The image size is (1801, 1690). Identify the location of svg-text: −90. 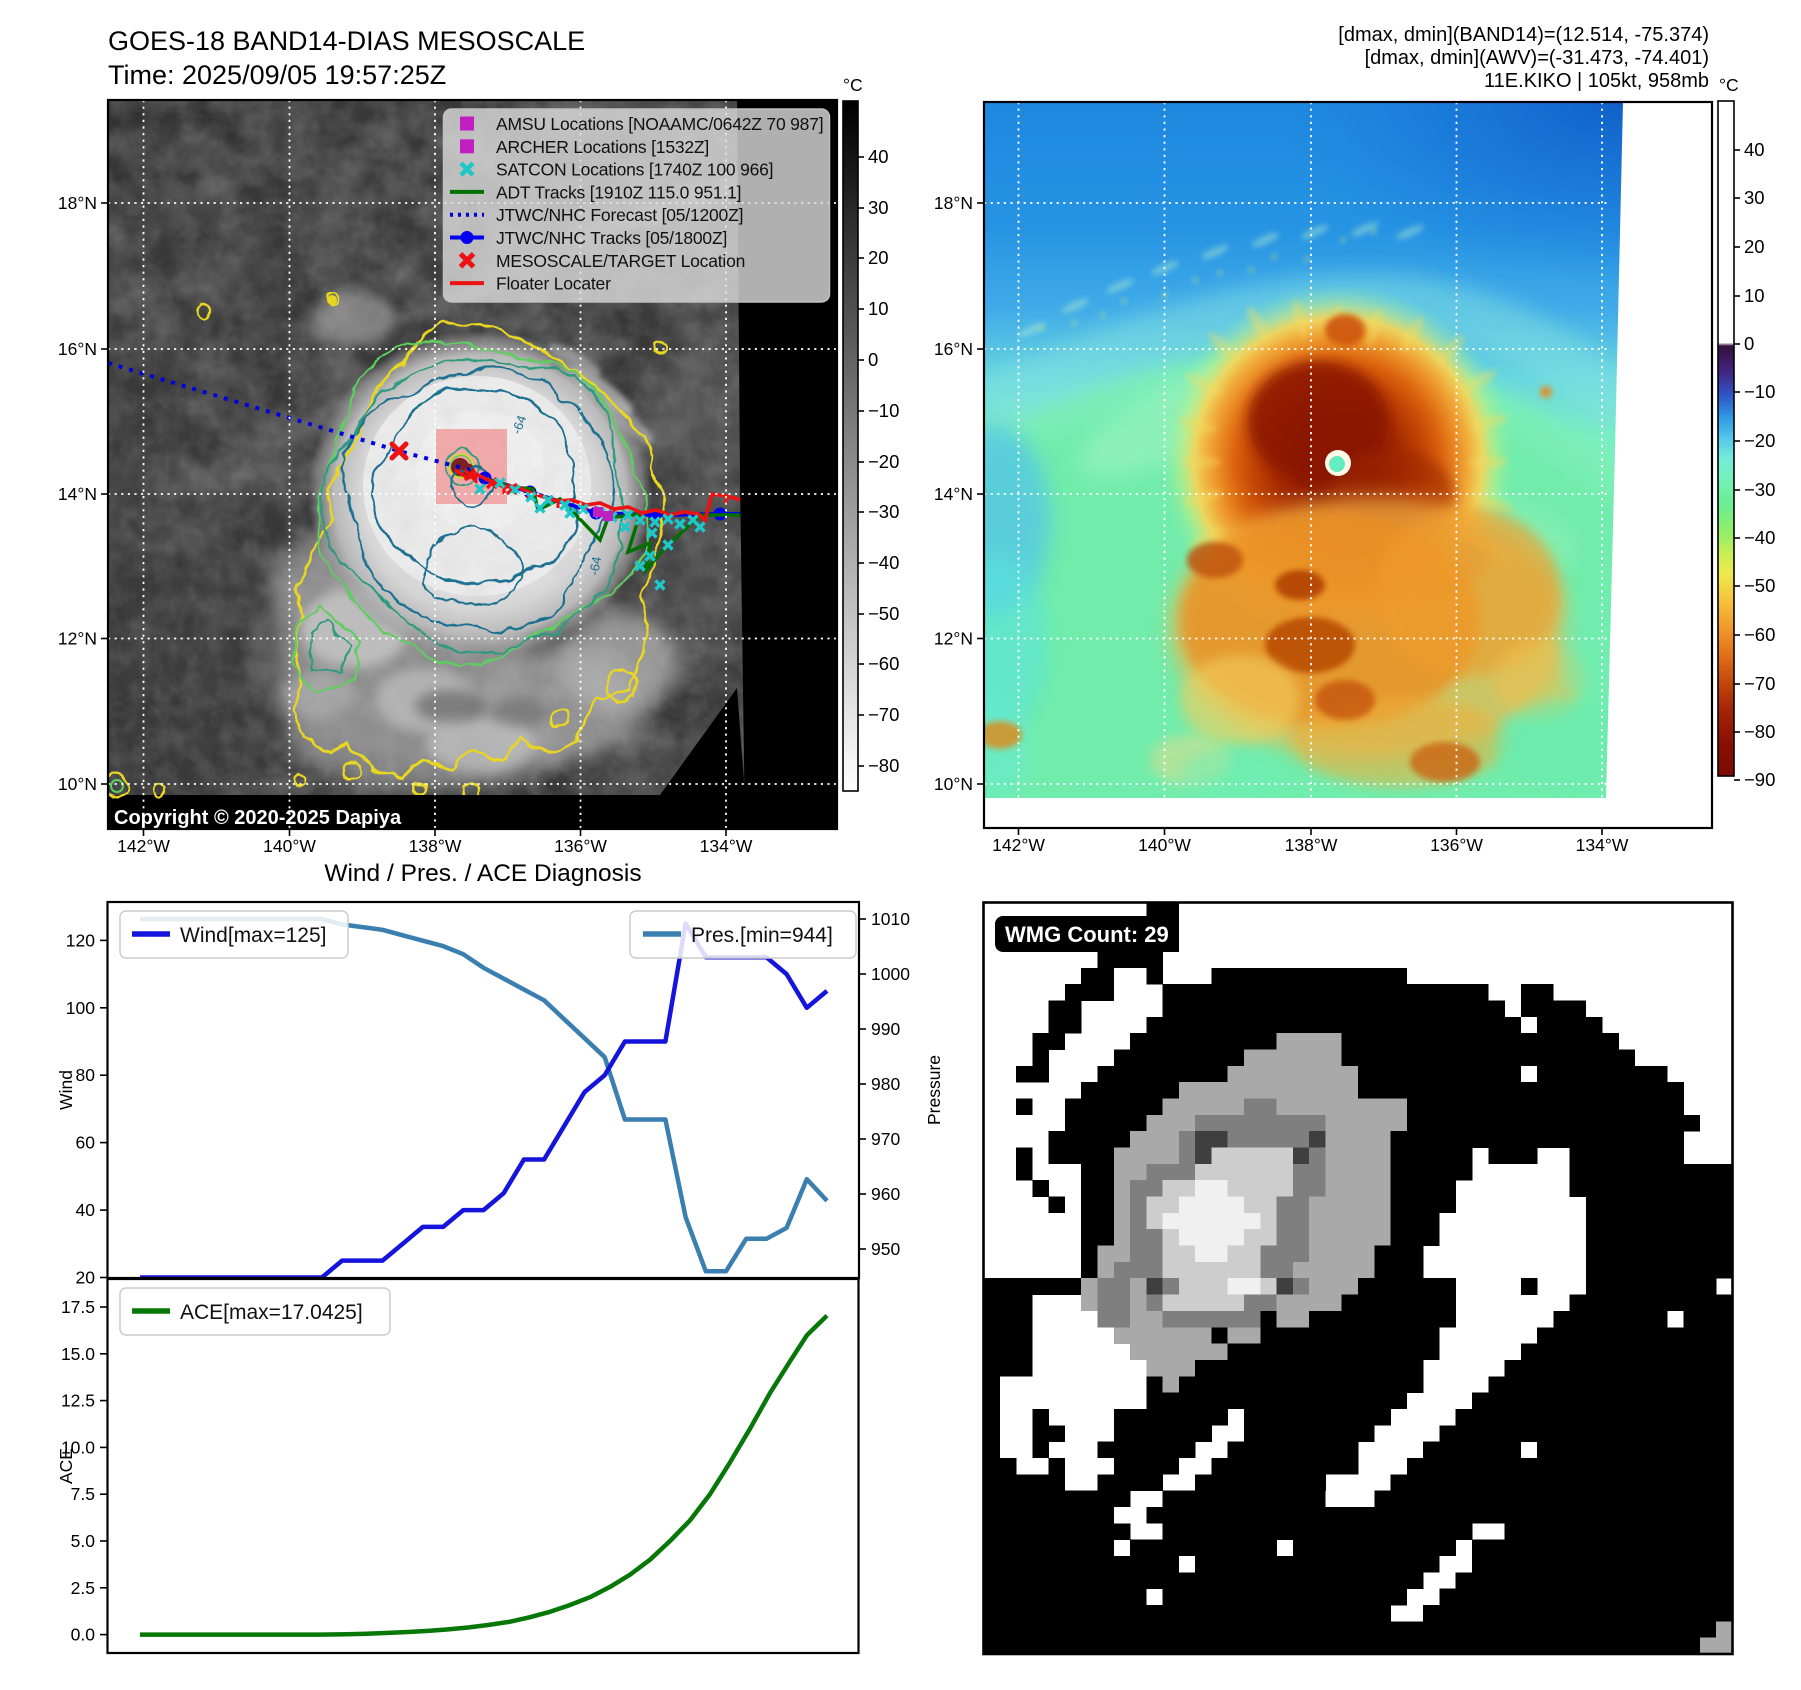
(1759, 779).